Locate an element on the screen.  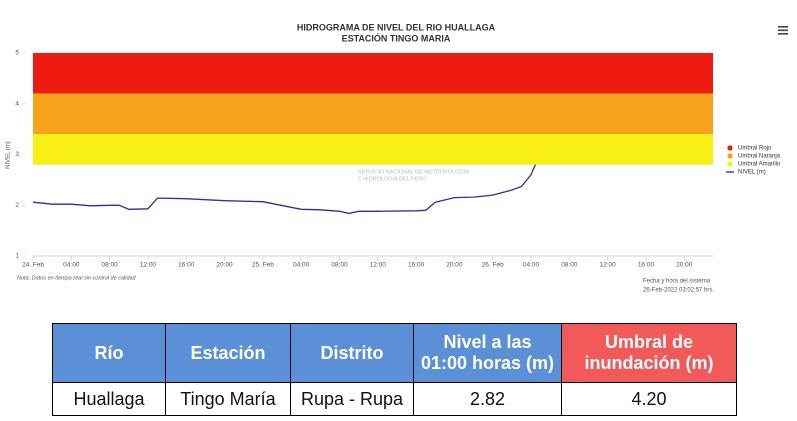
menu-button is located at coordinates (783, 30).